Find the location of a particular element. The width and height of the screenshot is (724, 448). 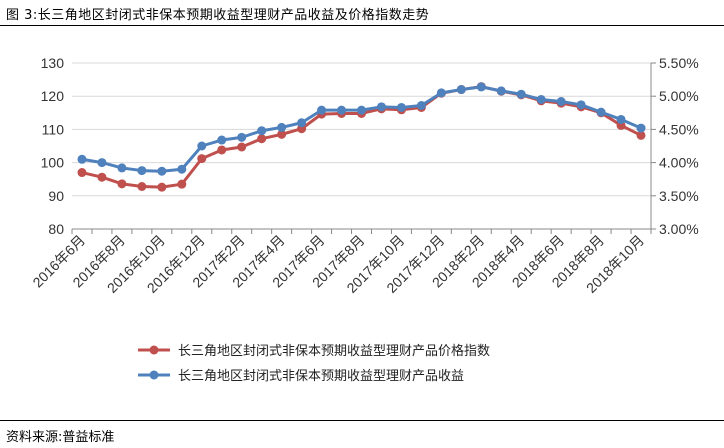

chart-title: 图 3:长三角地区封闭式非保本预期收益型理财产品收益及价格指数走势 is located at coordinates (218, 15).